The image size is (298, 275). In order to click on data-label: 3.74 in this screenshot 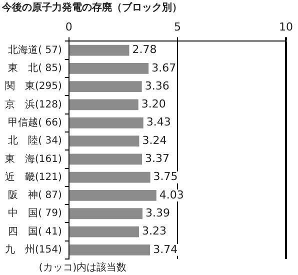, I will do `click(165, 249)`.